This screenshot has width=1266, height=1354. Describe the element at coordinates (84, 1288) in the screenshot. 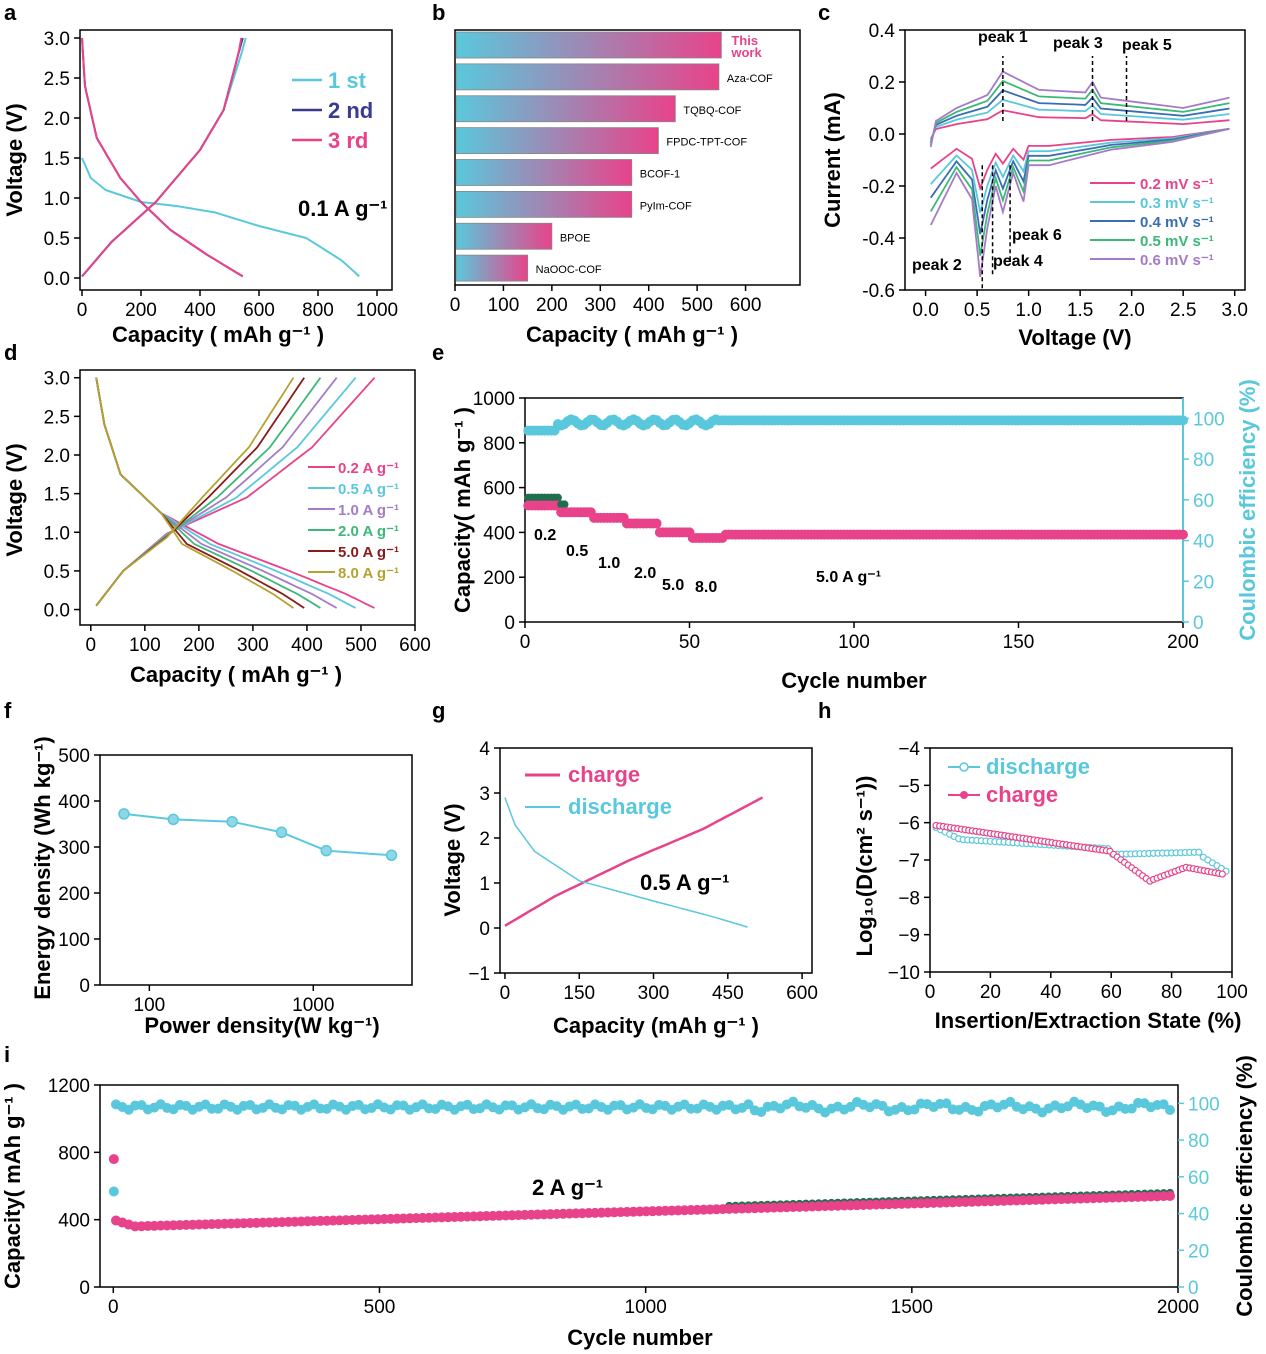

I see `panel-i-ytick-label: 0` at that location.